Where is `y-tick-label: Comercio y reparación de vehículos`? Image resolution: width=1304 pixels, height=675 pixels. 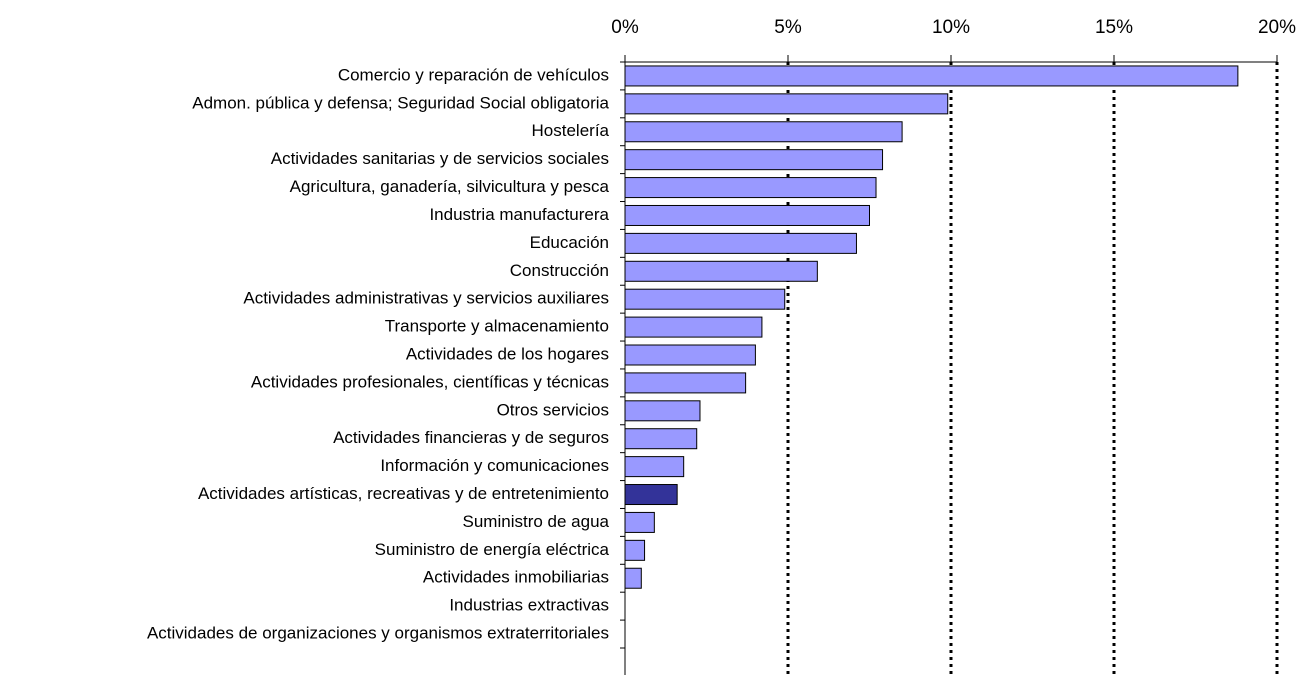
y-tick-label: Comercio y reparación de vehículos is located at coordinates (473, 74).